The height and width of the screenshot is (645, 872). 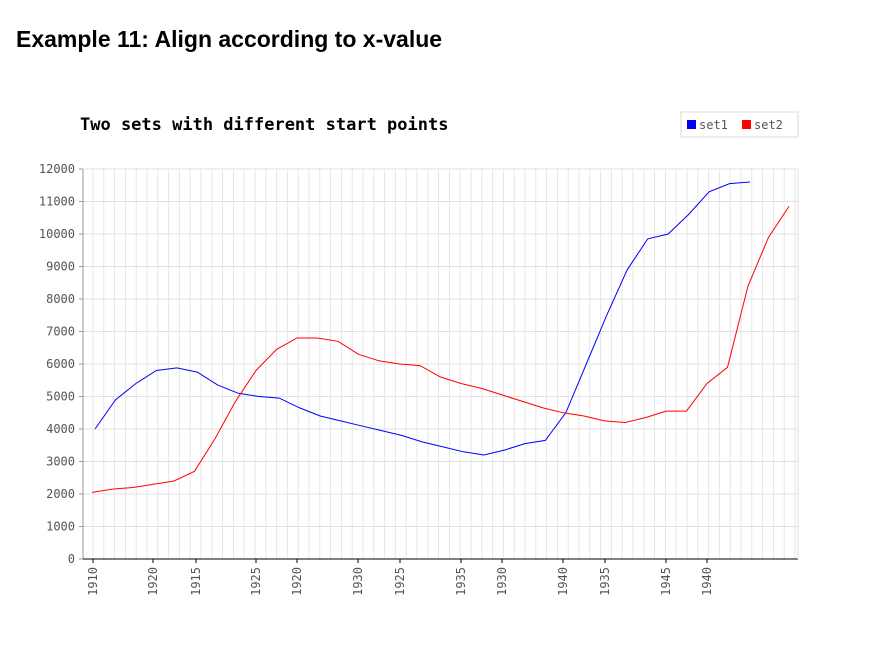 I want to click on legend-swatch-set1, so click(x=691, y=124).